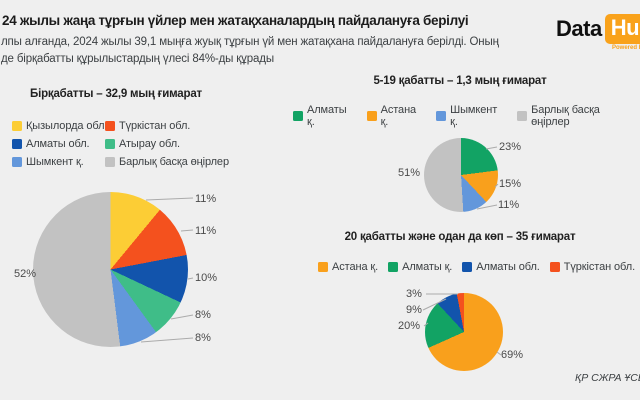 The image size is (640, 400). I want to click on pie-chart-20plus-floors, so click(464, 332).